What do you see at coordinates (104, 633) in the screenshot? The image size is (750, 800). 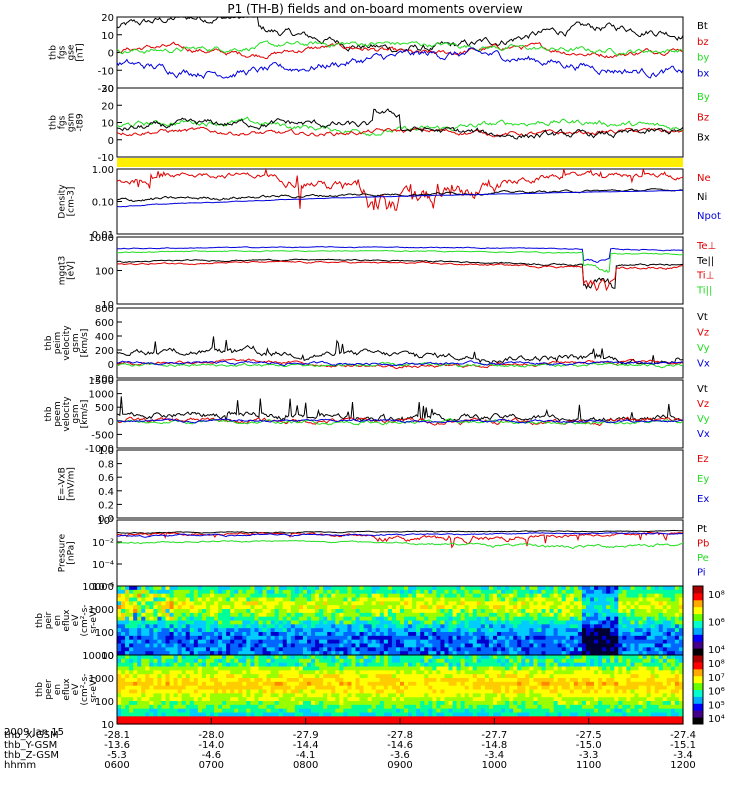 I see `y-tick-label: 100` at bounding box center [104, 633].